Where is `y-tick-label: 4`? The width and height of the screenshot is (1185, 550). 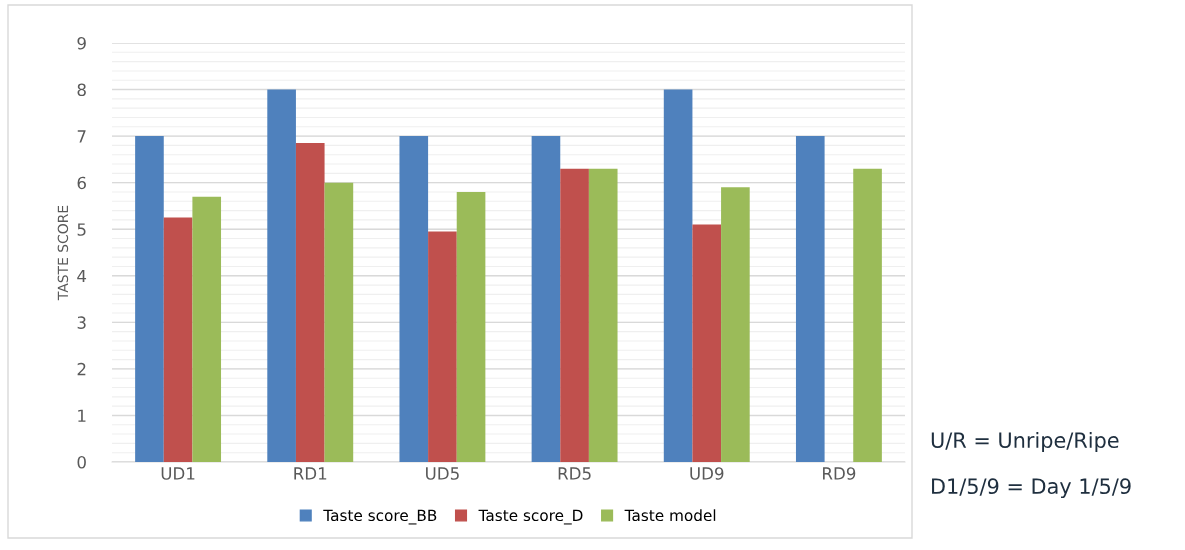 y-tick-label: 4 is located at coordinates (82, 276).